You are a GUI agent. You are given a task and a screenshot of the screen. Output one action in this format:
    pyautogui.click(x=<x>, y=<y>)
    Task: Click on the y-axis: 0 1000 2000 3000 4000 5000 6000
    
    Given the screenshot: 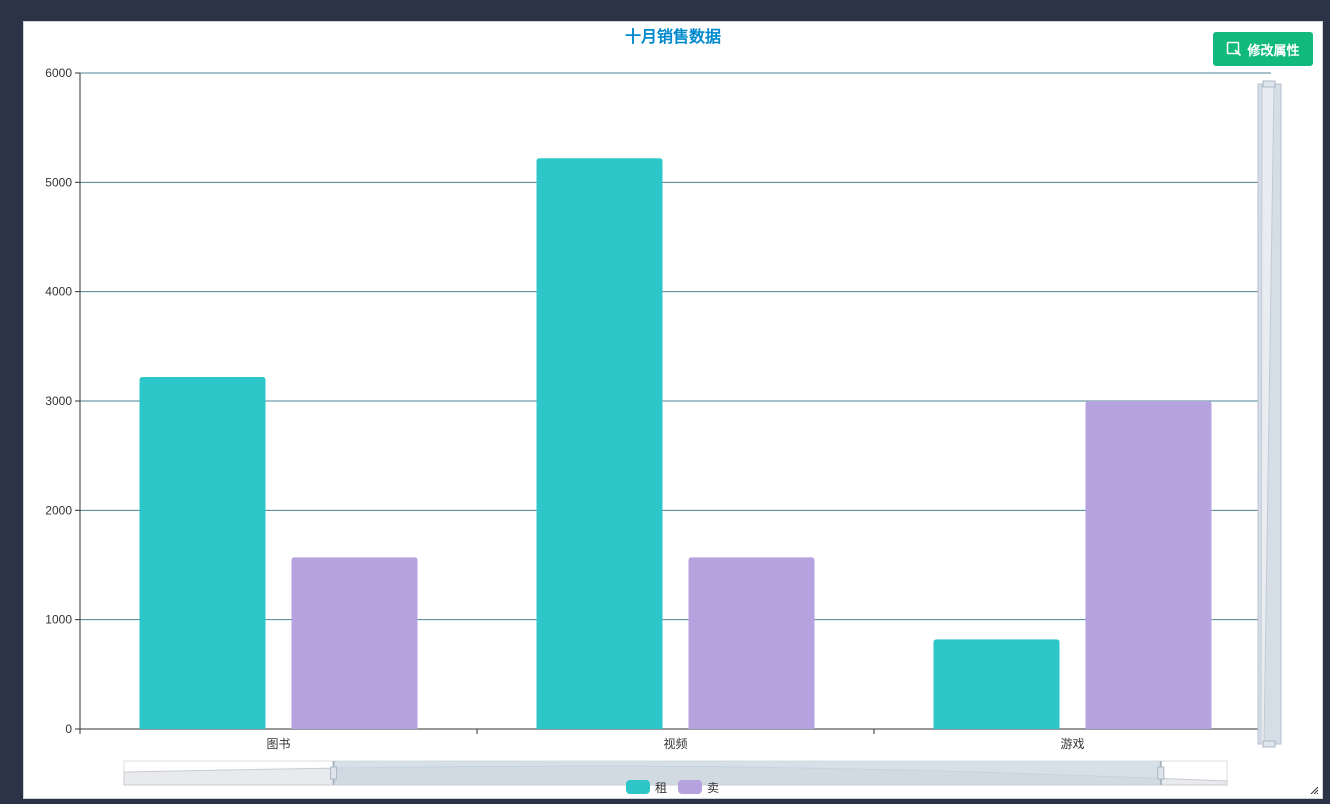 What is the action you would take?
    pyautogui.click(x=63, y=401)
    